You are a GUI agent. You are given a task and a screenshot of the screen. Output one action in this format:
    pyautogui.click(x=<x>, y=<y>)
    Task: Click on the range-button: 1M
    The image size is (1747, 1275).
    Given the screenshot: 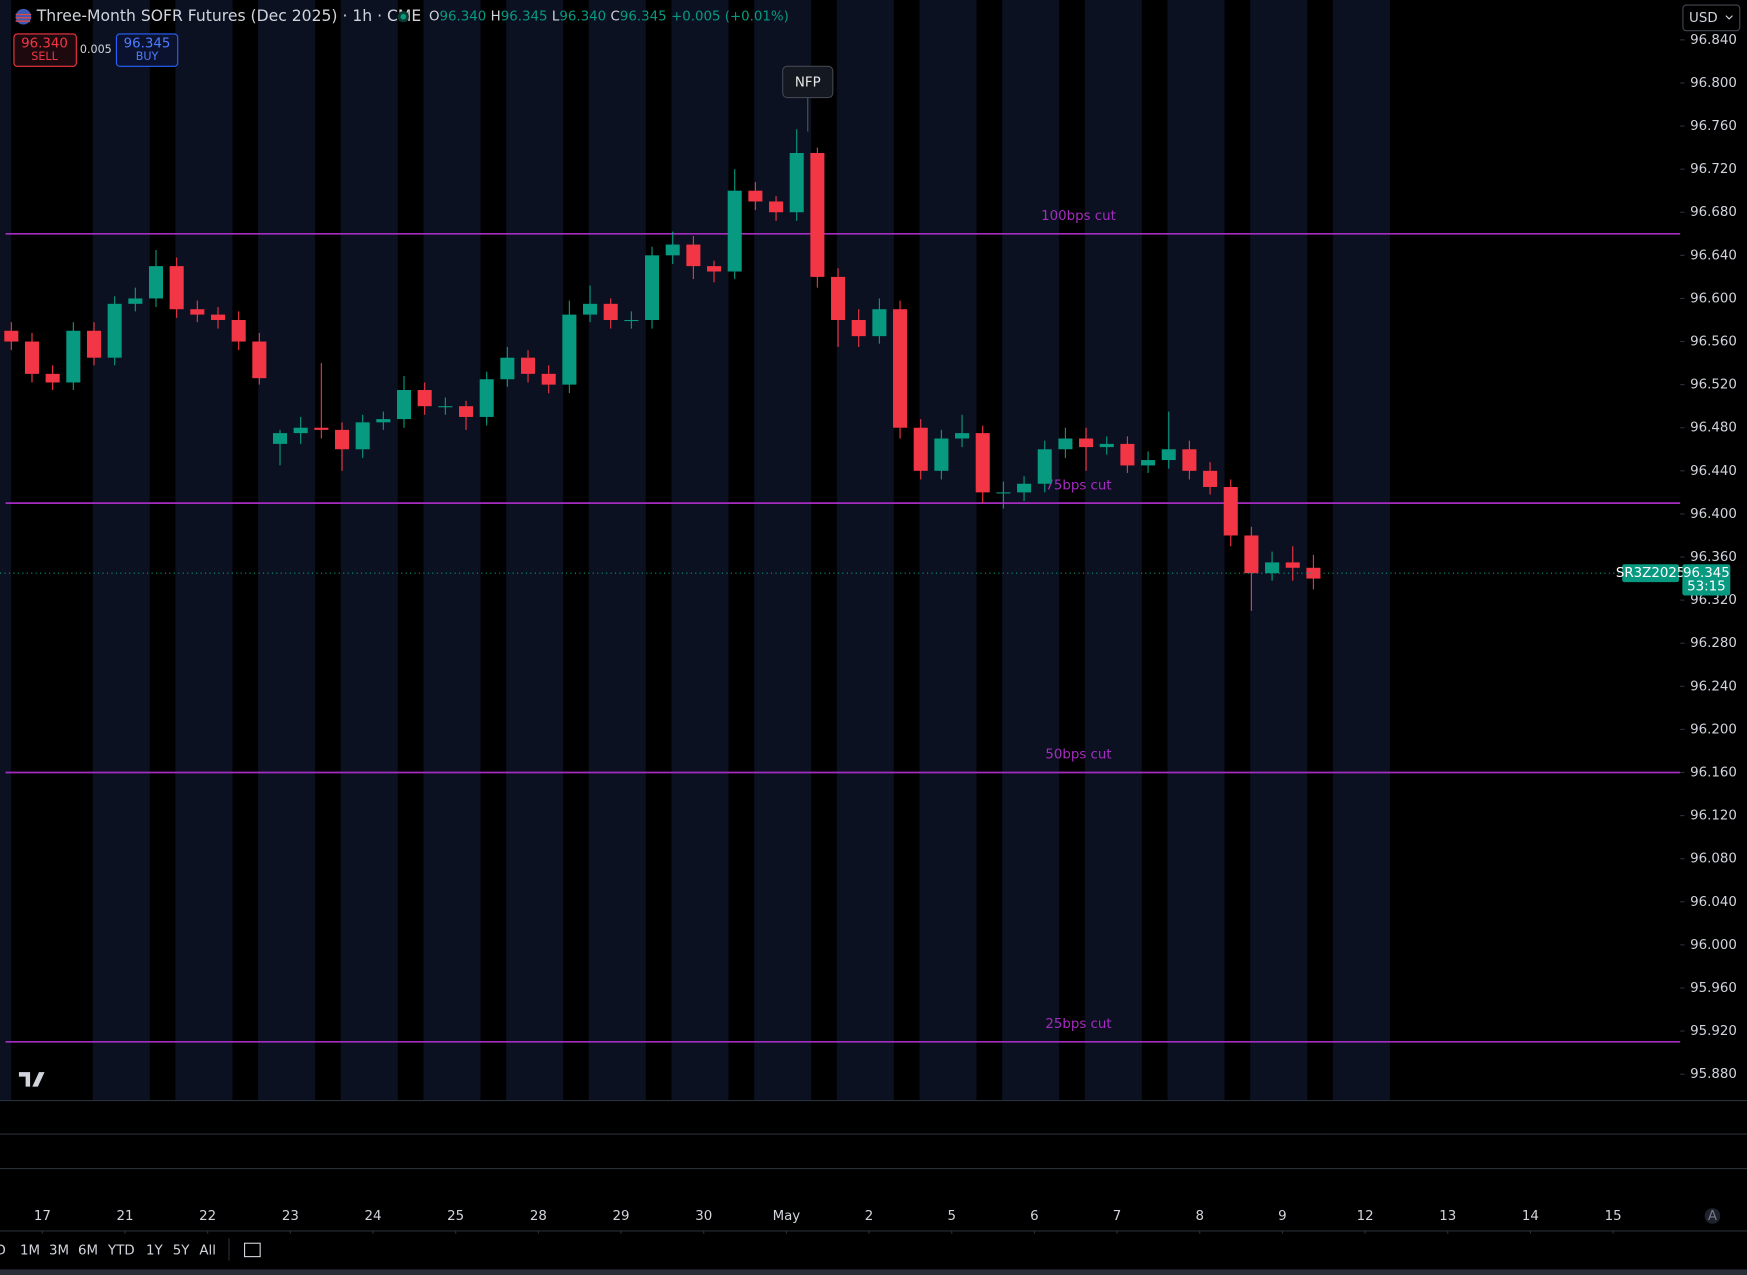 What is the action you would take?
    pyautogui.click(x=30, y=1250)
    